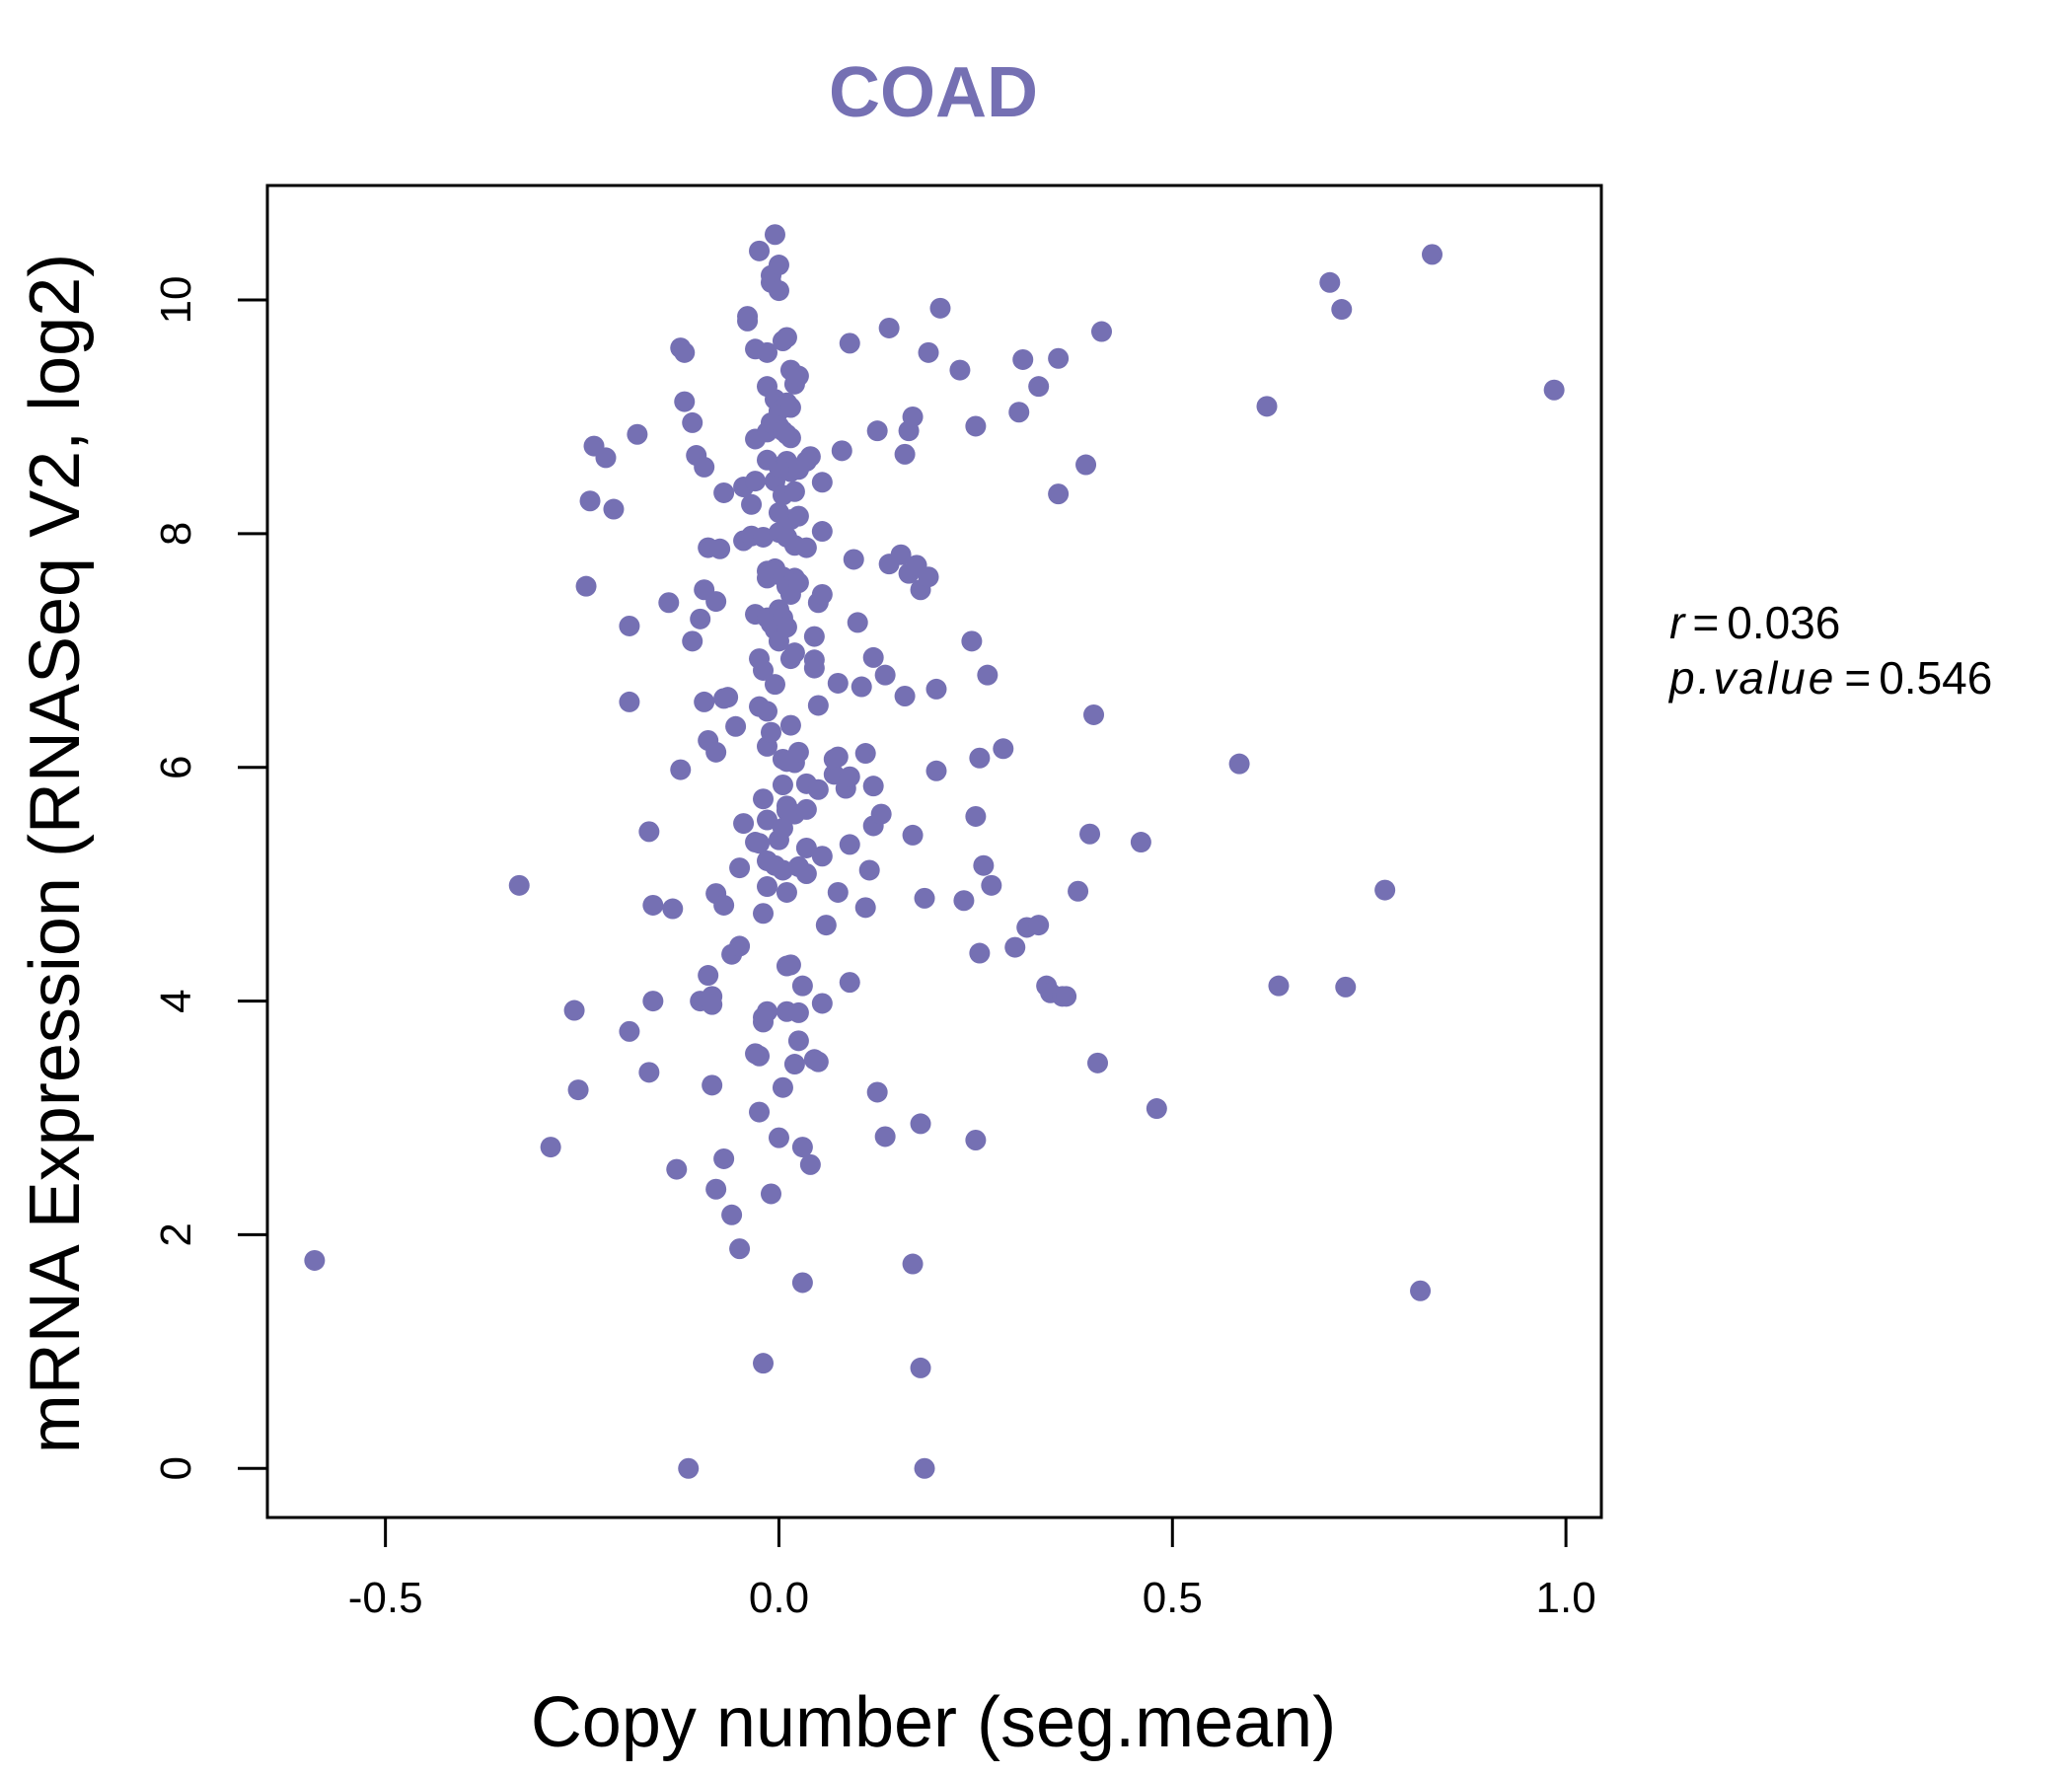  What do you see at coordinates (1830, 677) in the screenshot?
I see `p-value-statistic: p.value = 0.546` at bounding box center [1830, 677].